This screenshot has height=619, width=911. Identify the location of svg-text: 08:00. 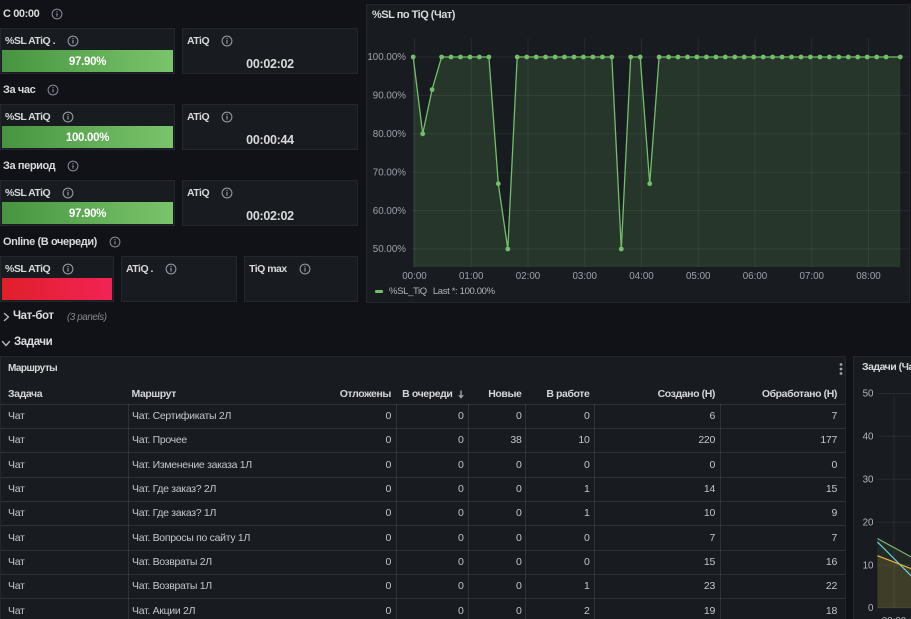
(868, 276).